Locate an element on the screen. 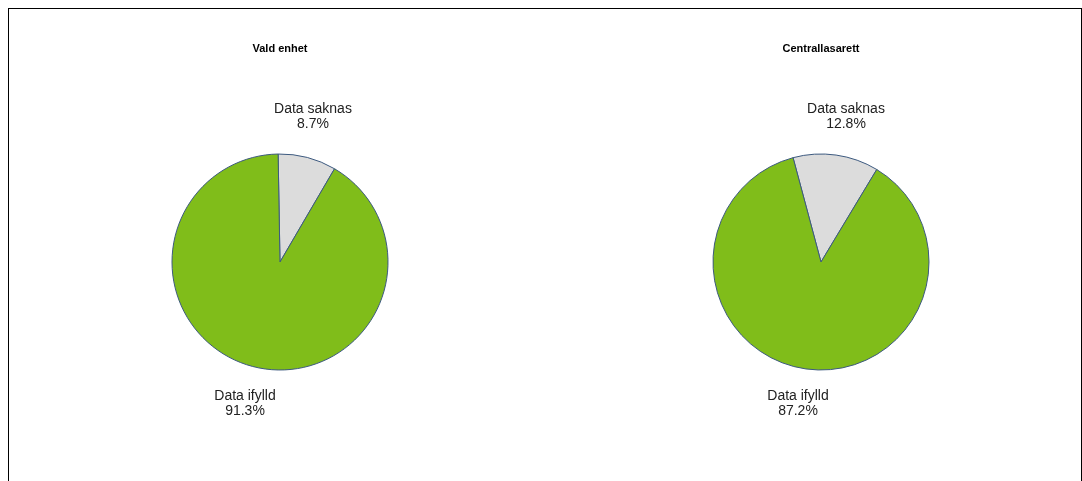 Image resolution: width=1082 pixels, height=481 pixels. data-label: 87.2% is located at coordinates (798, 410).